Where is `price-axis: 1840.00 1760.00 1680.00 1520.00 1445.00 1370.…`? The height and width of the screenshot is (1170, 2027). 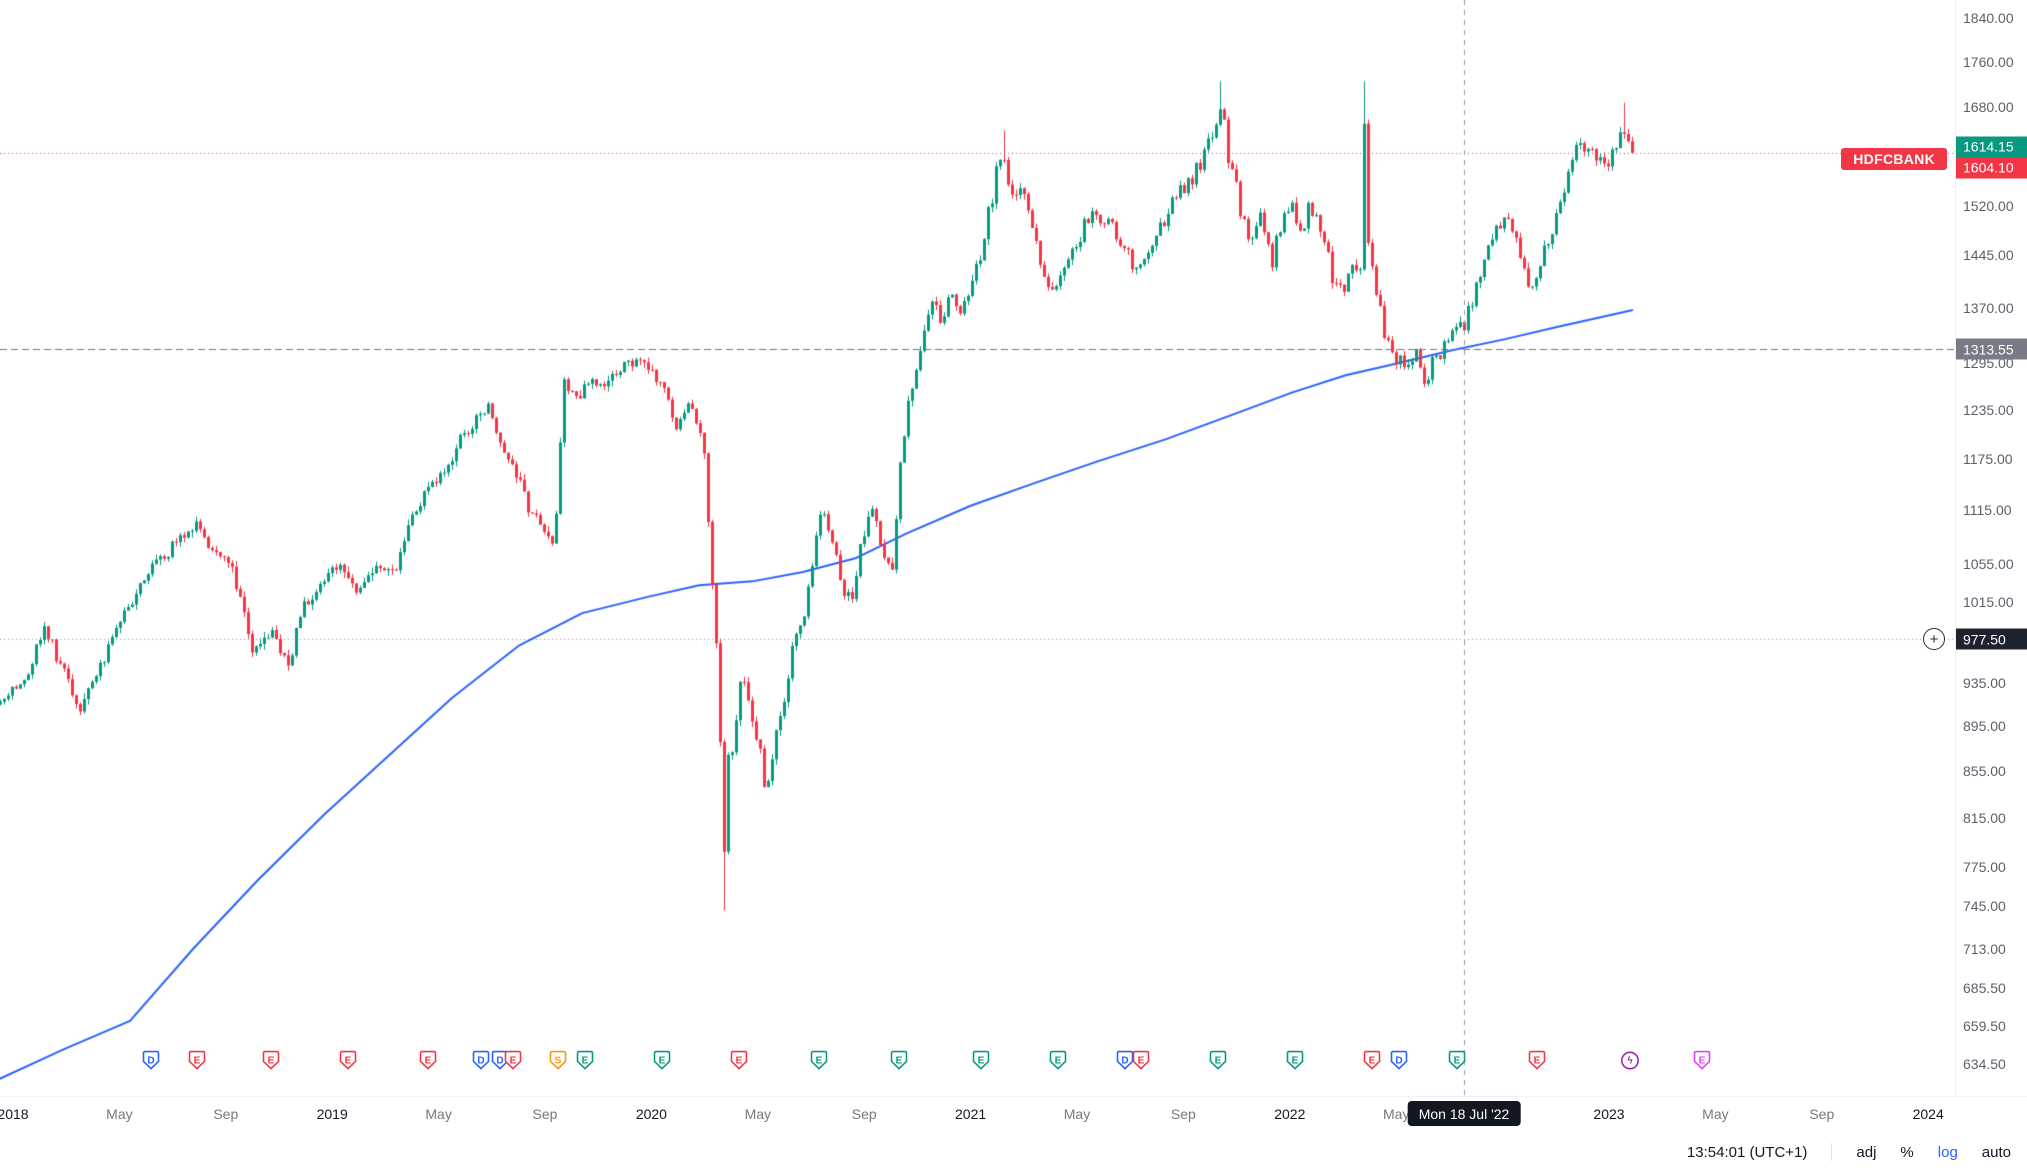 price-axis: 1840.00 1760.00 1680.00 1520.00 1445.00 1370.… is located at coordinates (1991, 548).